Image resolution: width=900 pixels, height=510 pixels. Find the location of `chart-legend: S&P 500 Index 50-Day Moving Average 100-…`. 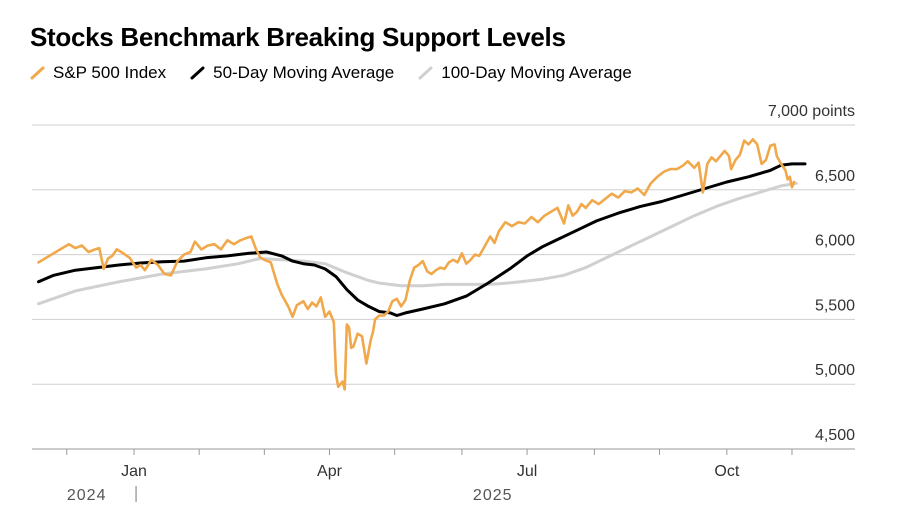

chart-legend: S&P 500 Index 50-Day Moving Average 100-… is located at coordinates (343, 73).